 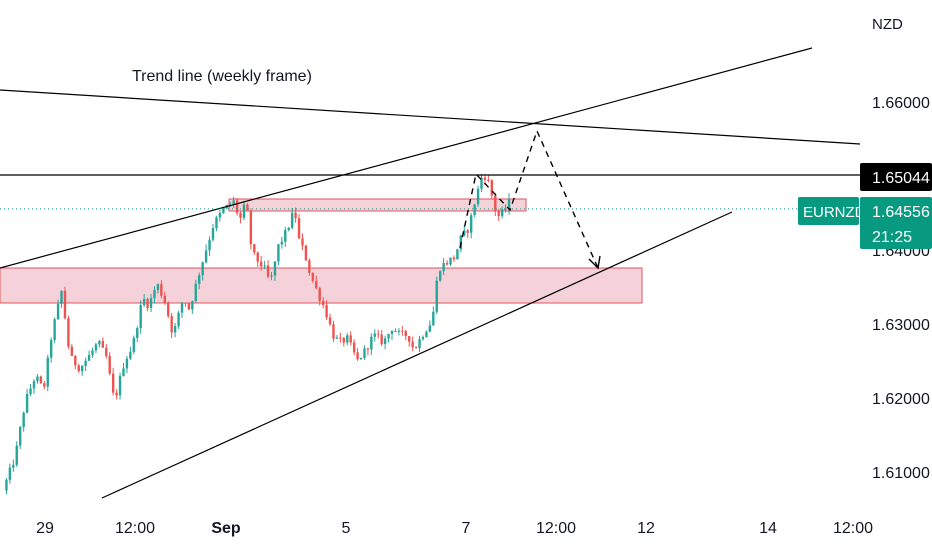 What do you see at coordinates (646, 528) in the screenshot?
I see `x-tick-label: 12` at bounding box center [646, 528].